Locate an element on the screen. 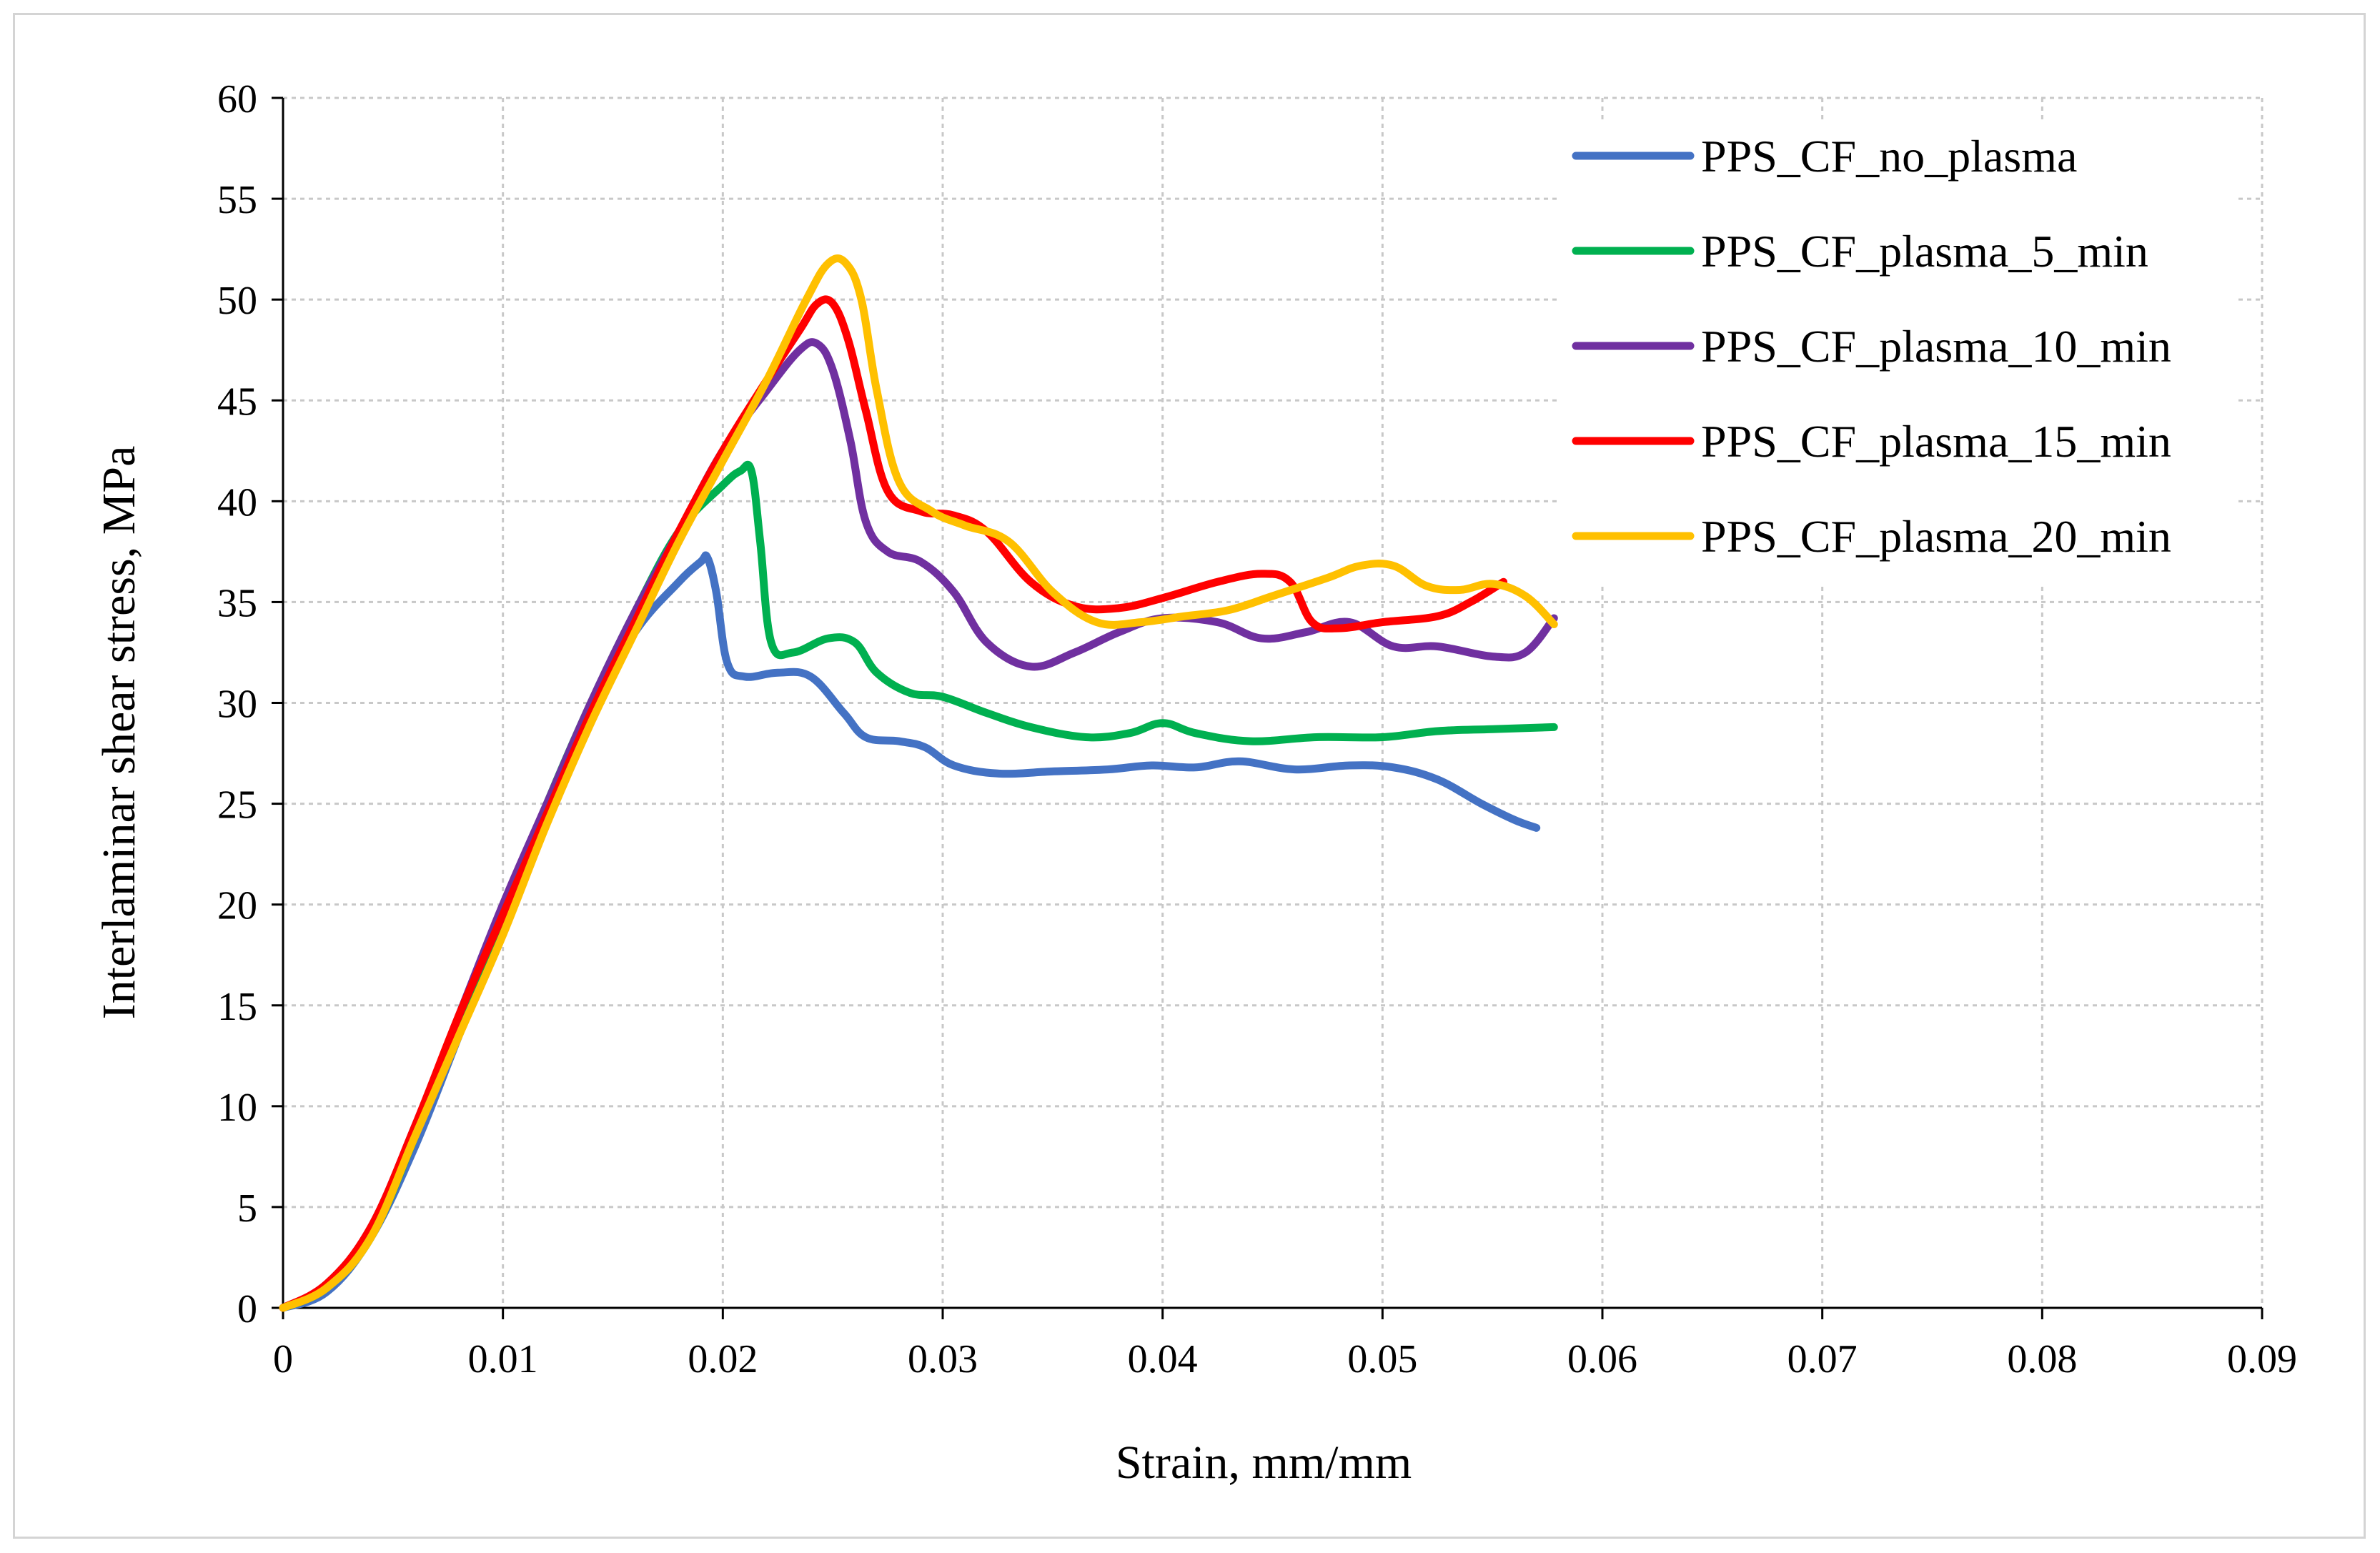  y-tick-label: 45 is located at coordinates (237, 402).